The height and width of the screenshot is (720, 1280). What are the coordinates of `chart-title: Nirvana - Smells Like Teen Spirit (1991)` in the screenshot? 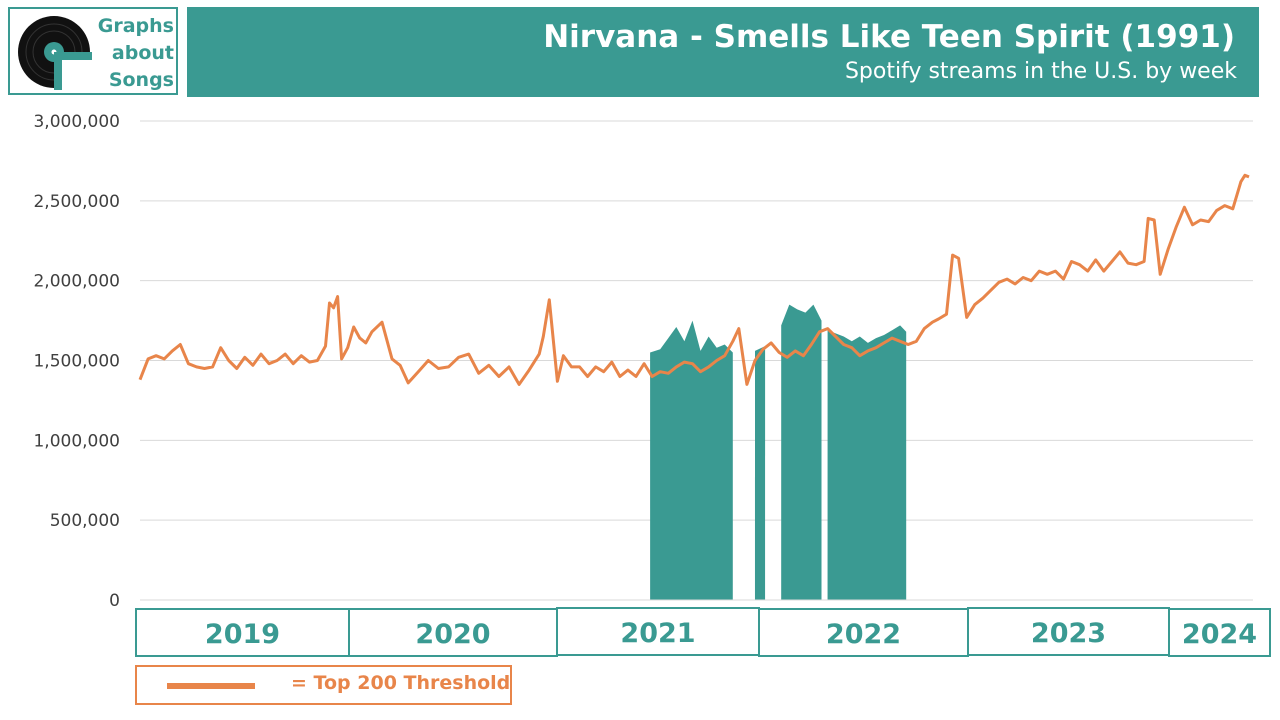 It's located at (889, 37).